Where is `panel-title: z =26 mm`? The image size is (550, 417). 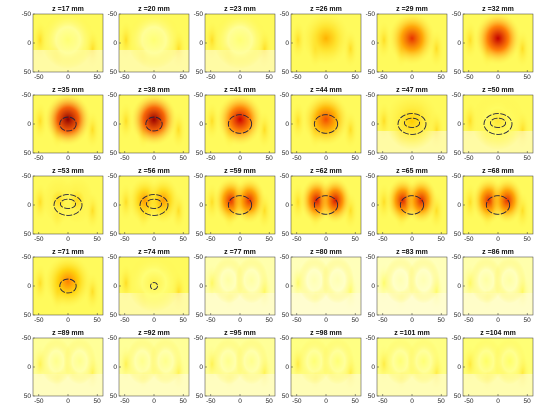 panel-title: z =26 mm is located at coordinates (326, 9).